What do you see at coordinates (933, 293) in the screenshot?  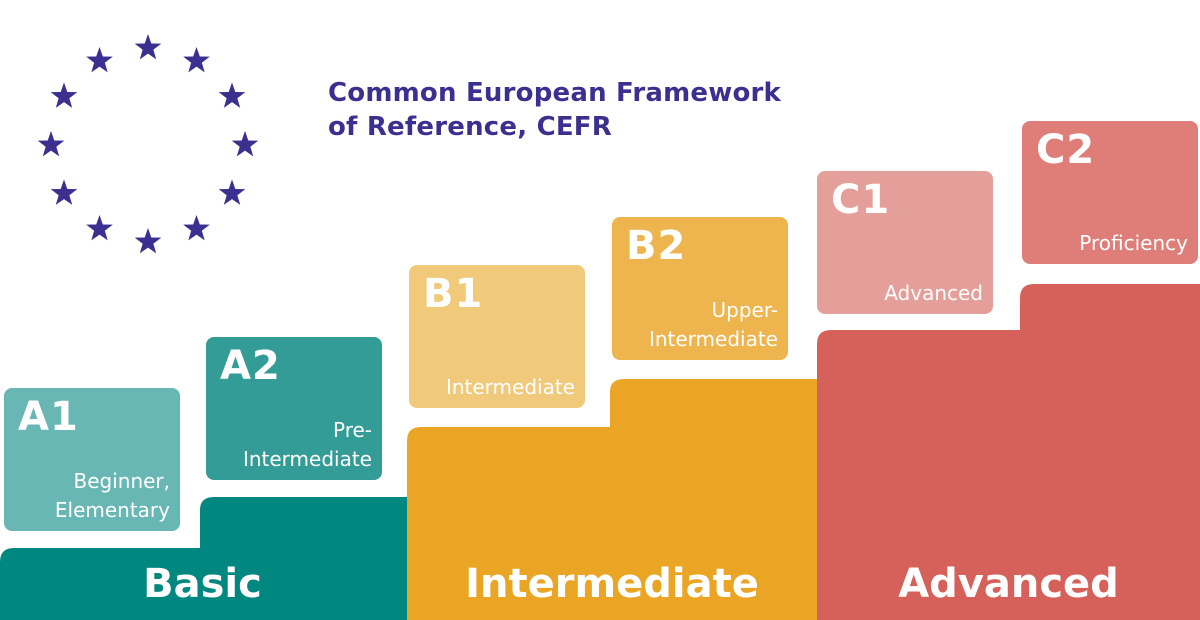 I see `level-name: Advanced` at bounding box center [933, 293].